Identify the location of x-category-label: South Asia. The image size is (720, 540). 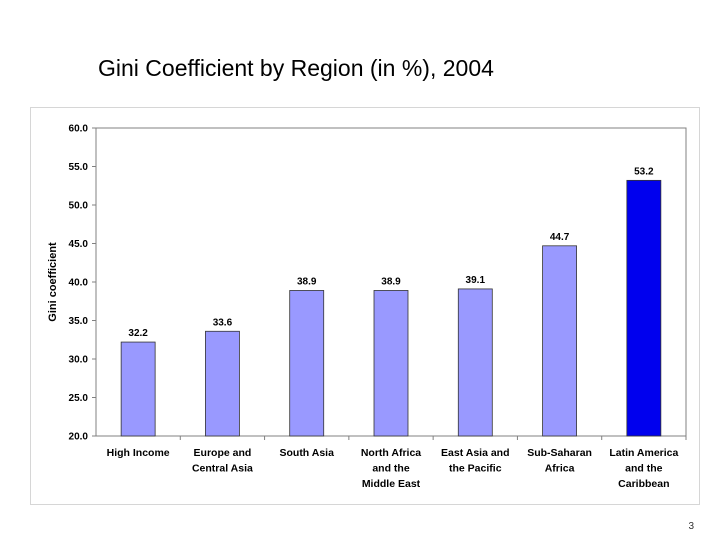
(306, 453).